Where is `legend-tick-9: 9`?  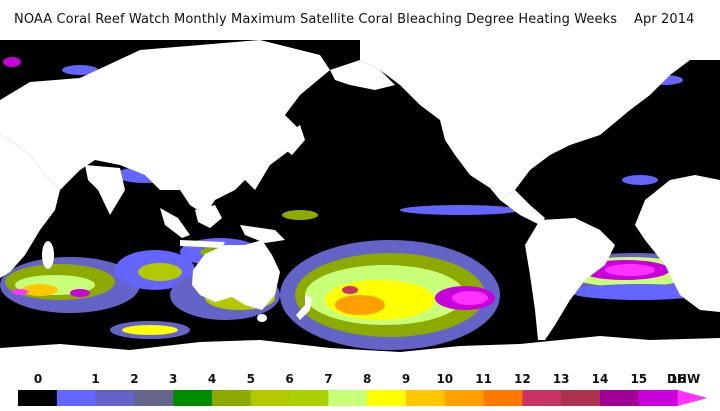 legend-tick-9: 9 is located at coordinates (406, 379).